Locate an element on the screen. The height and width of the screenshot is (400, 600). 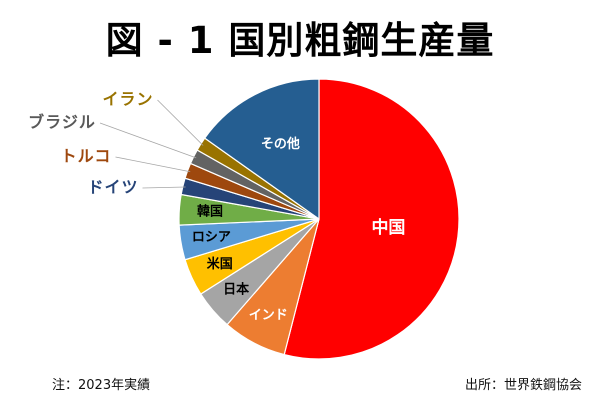
slice-label: 韓国 is located at coordinates (210, 211).